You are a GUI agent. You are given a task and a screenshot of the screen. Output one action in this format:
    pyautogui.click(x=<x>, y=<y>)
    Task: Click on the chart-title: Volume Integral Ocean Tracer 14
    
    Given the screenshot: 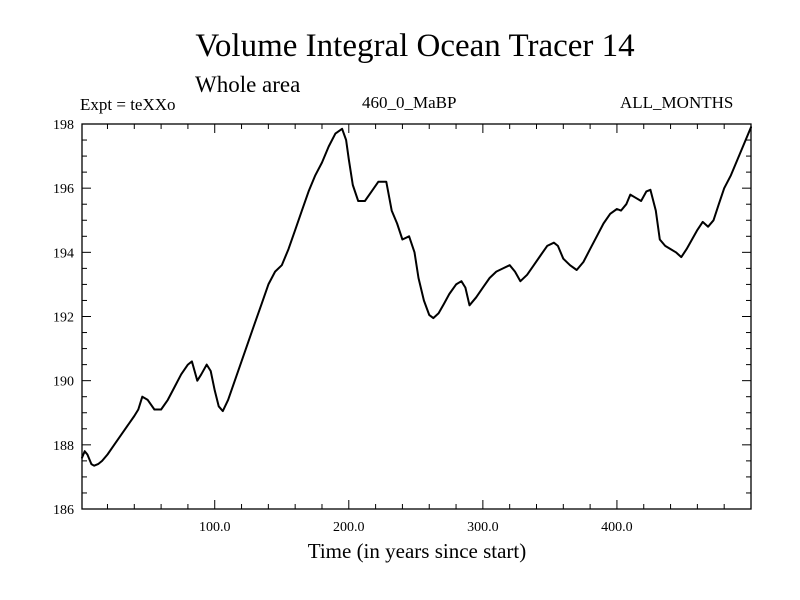 What is the action you would take?
    pyautogui.click(x=415, y=46)
    